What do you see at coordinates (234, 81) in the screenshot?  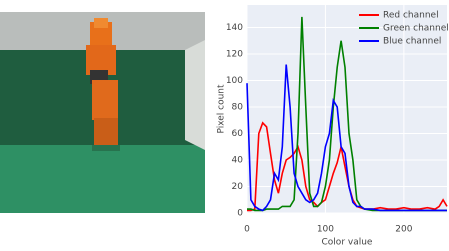 I see `y-tick-label: 100` at bounding box center [234, 81].